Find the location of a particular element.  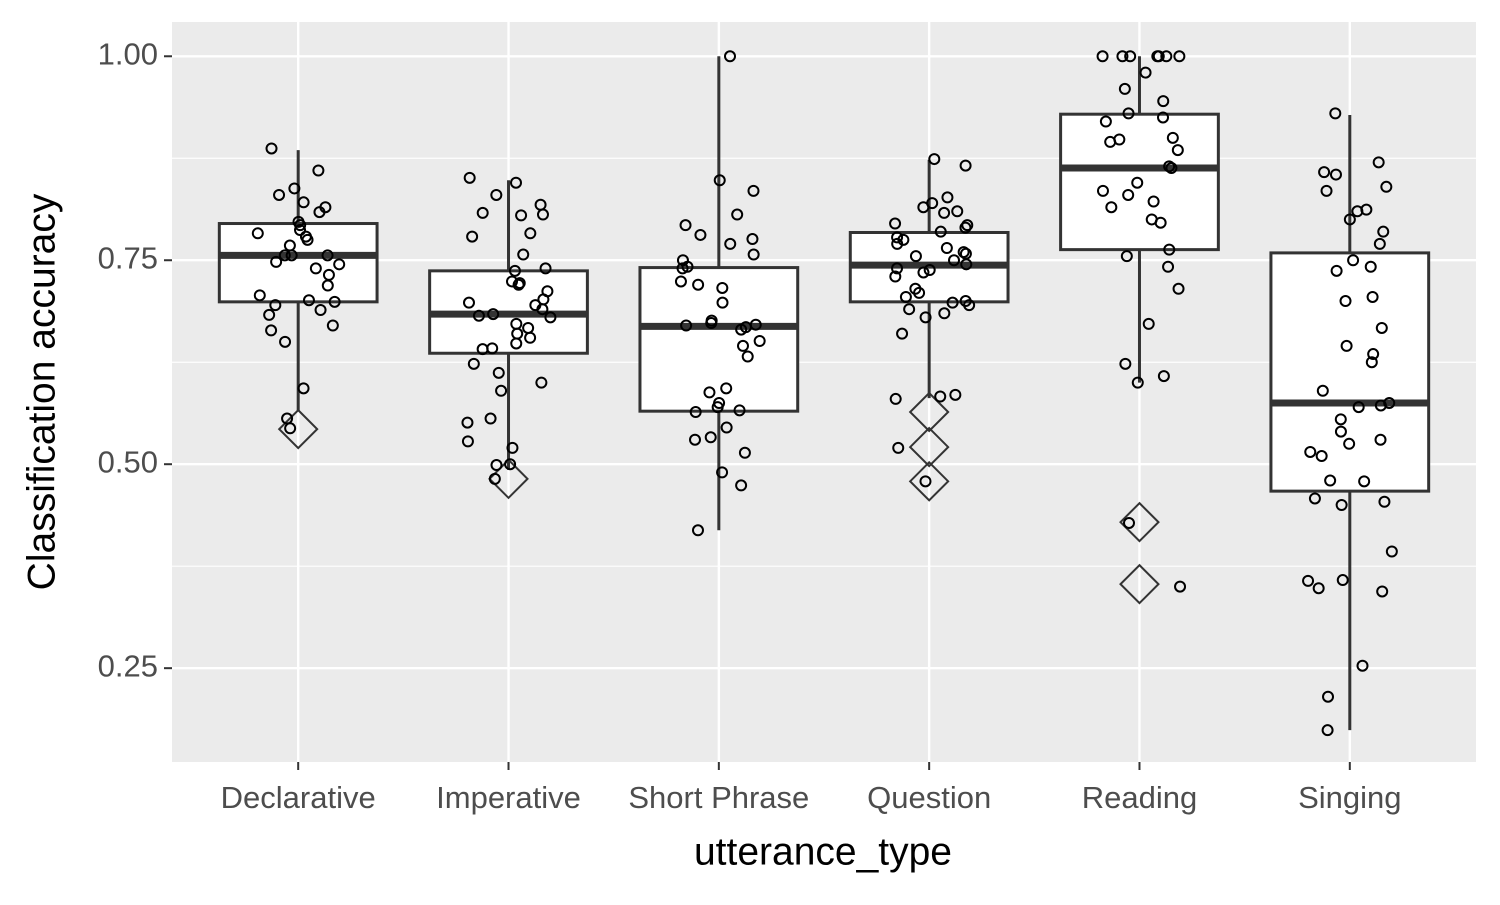

box is located at coordinates (719, 339).